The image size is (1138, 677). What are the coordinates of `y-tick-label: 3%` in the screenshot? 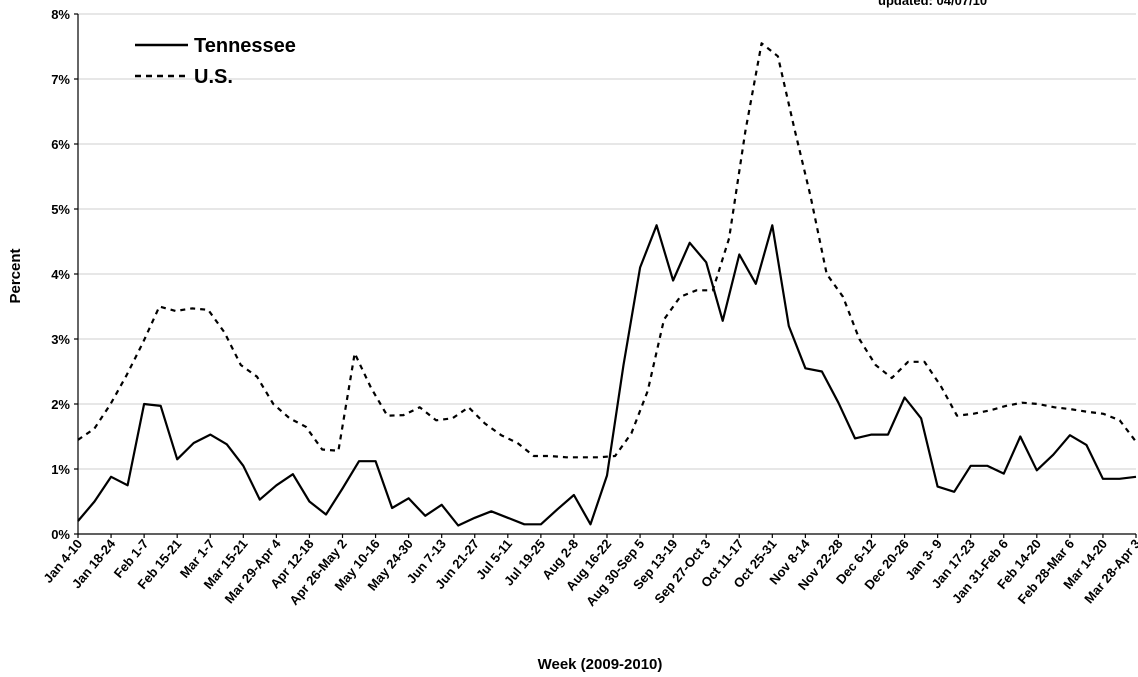 It's located at (60, 339).